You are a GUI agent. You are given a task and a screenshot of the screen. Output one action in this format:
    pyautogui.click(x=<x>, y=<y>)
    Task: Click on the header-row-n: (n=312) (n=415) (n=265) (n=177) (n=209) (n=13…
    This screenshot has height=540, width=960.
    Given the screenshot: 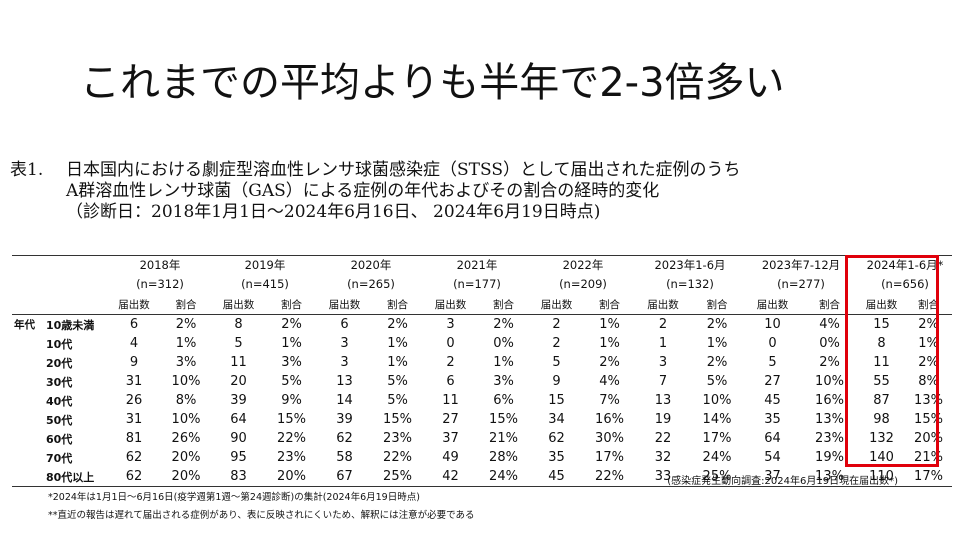 What is the action you would take?
    pyautogui.click(x=482, y=284)
    